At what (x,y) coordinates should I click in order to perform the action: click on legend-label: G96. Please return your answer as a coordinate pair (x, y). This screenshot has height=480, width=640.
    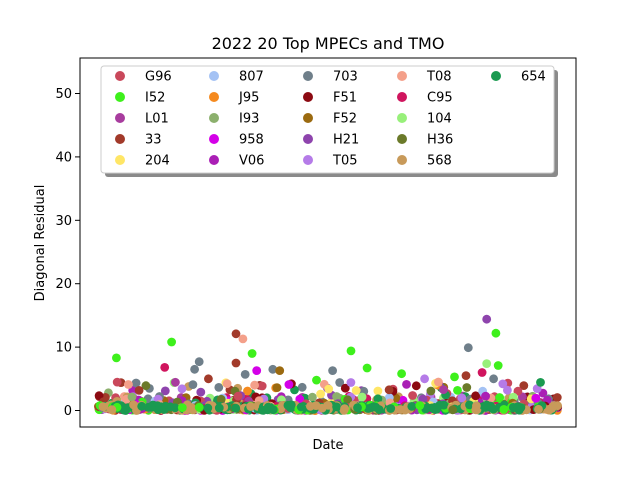
    Looking at the image, I should click on (158, 77).